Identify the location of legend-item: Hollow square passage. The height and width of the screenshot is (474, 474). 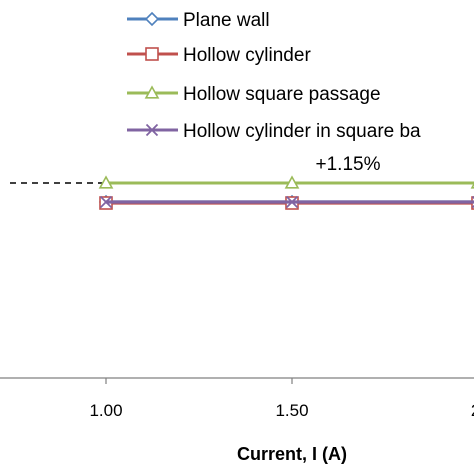
(254, 94).